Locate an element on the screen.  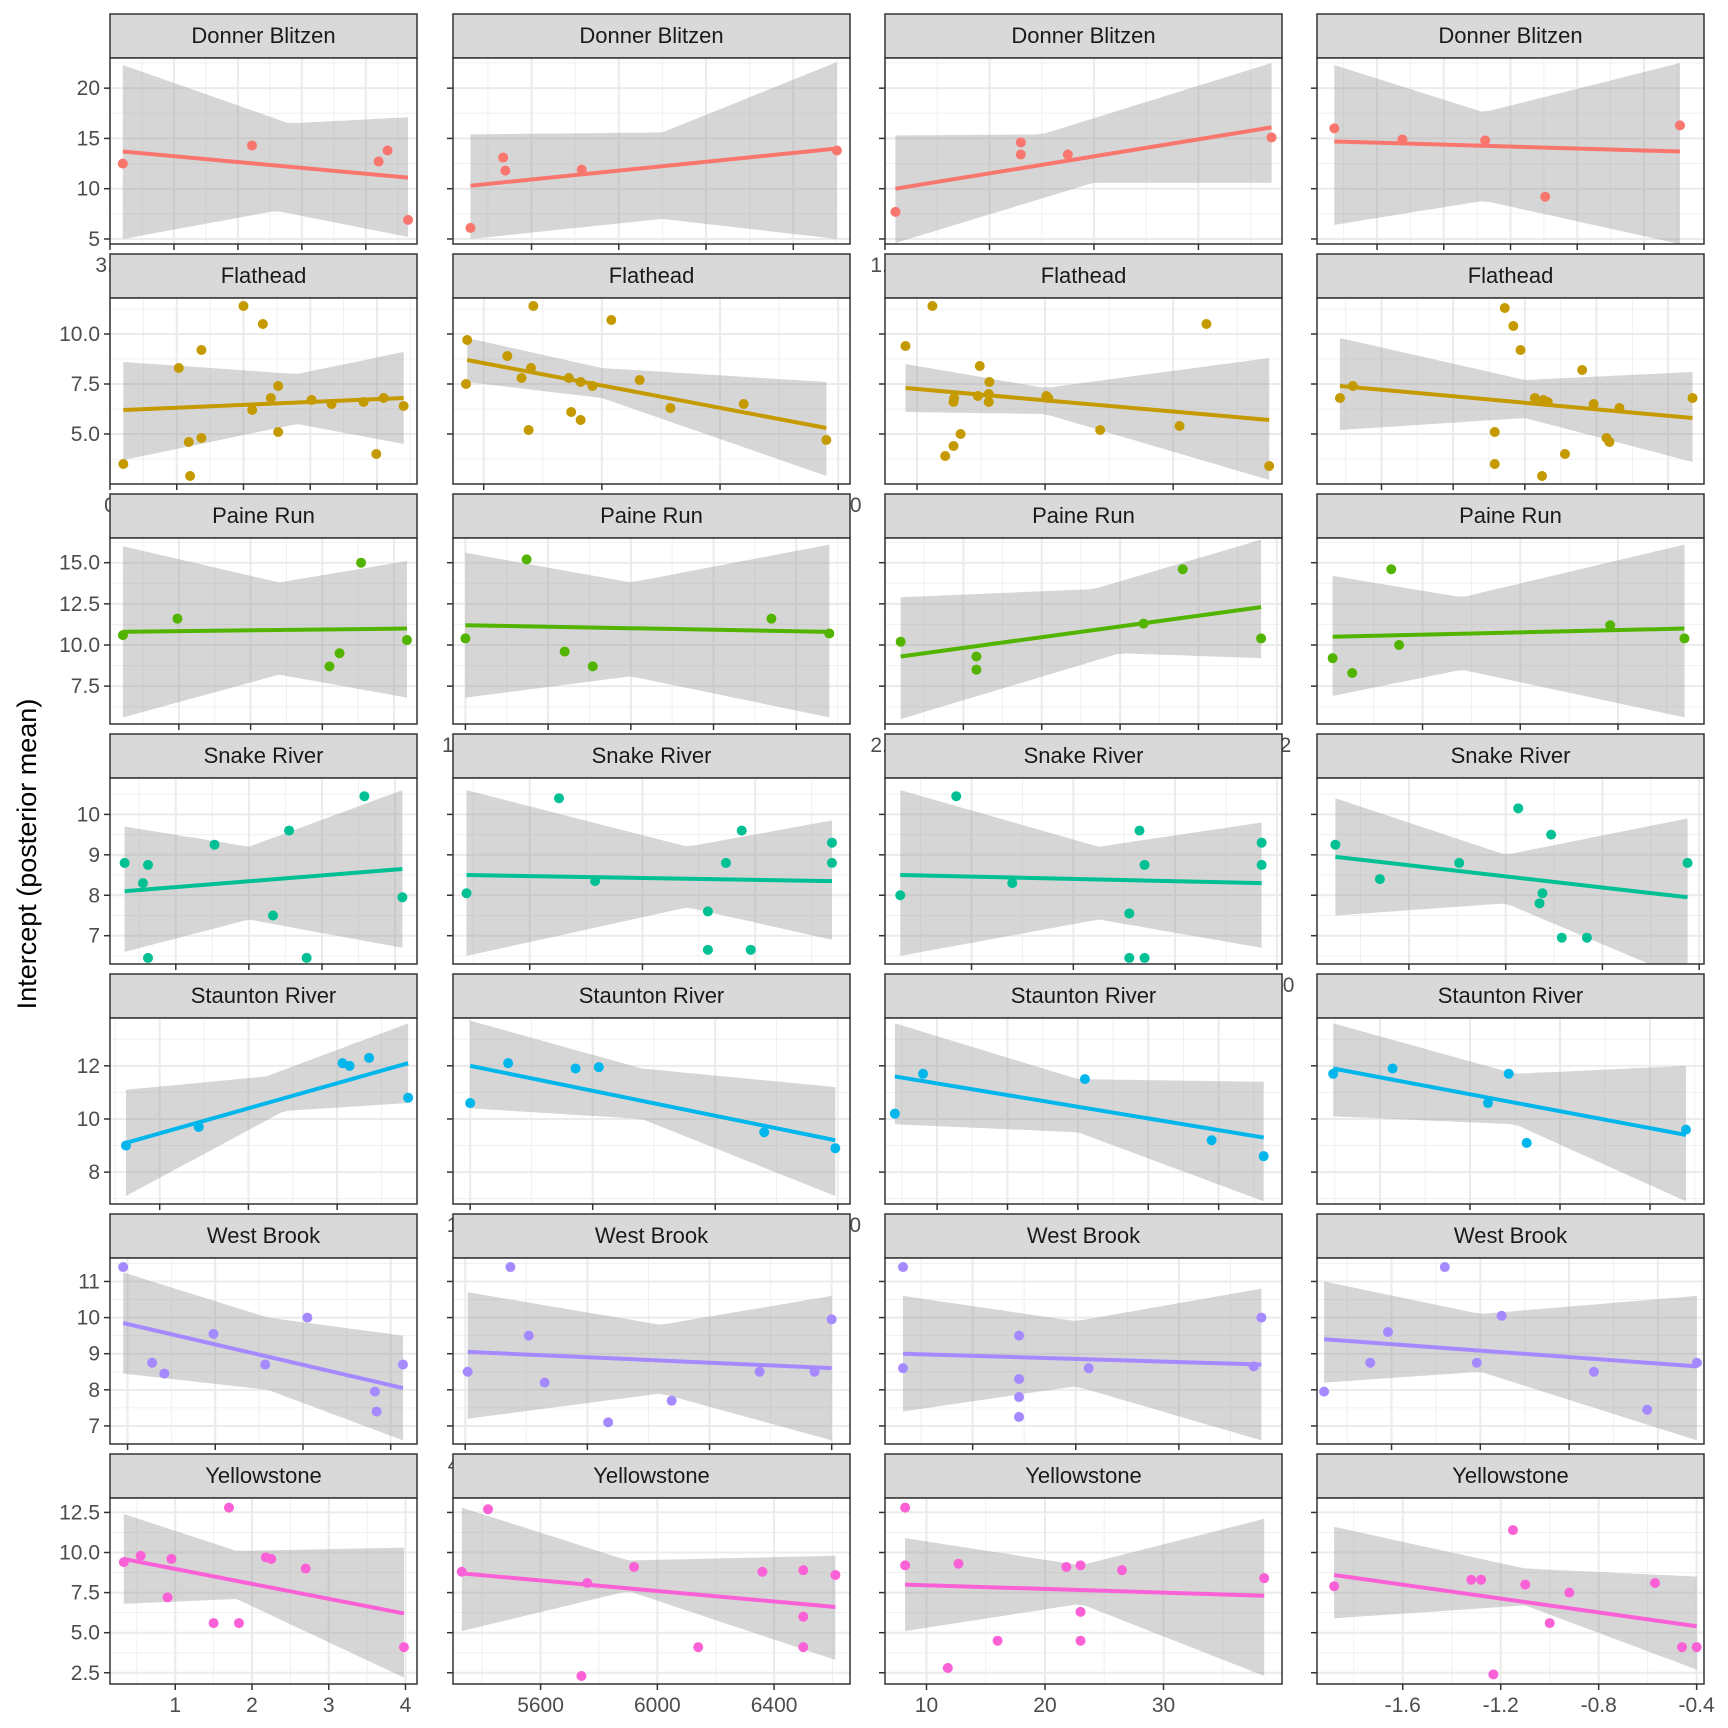
facet-panel: Donner Blitzen3.03.54.04.55.05101520 is located at coordinates (247, 145).